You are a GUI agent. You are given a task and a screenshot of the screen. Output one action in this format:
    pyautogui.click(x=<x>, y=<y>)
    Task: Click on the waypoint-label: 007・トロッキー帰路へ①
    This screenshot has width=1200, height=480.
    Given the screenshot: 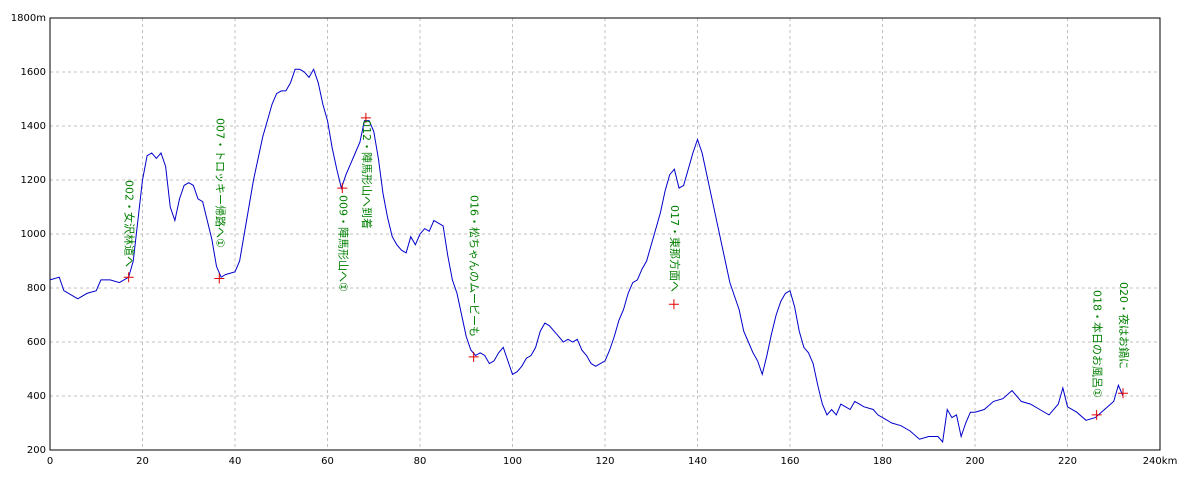 What is the action you would take?
    pyautogui.click(x=219, y=183)
    